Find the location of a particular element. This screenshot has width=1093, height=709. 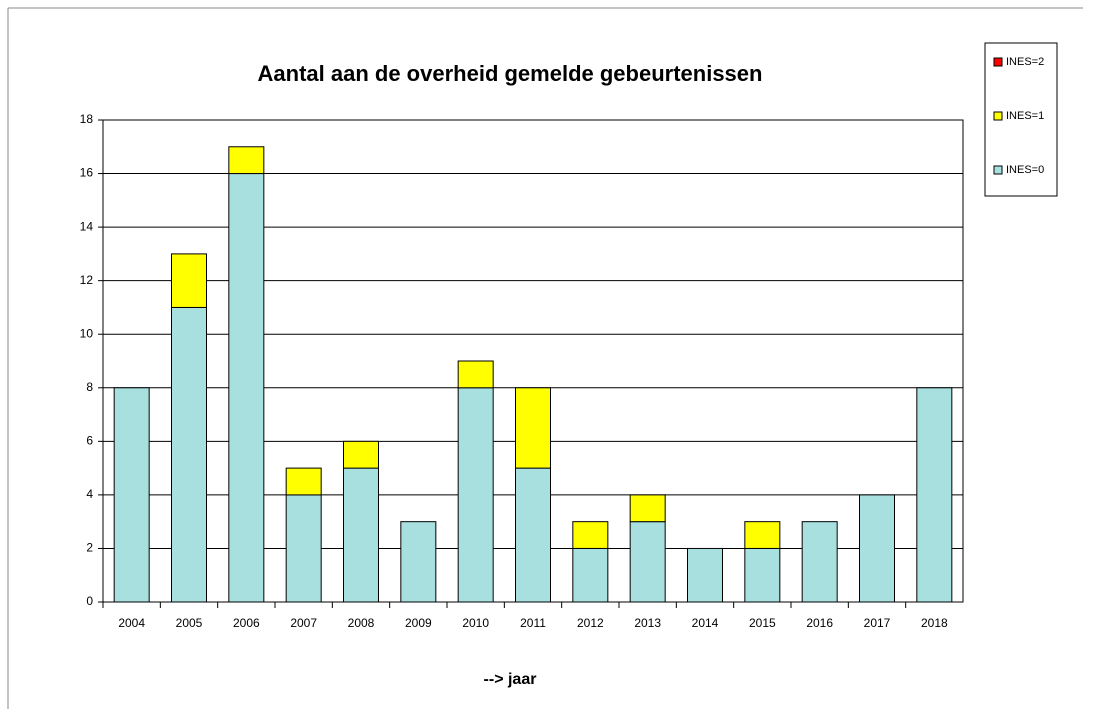

y-tick-label: 4 is located at coordinates (89, 494).